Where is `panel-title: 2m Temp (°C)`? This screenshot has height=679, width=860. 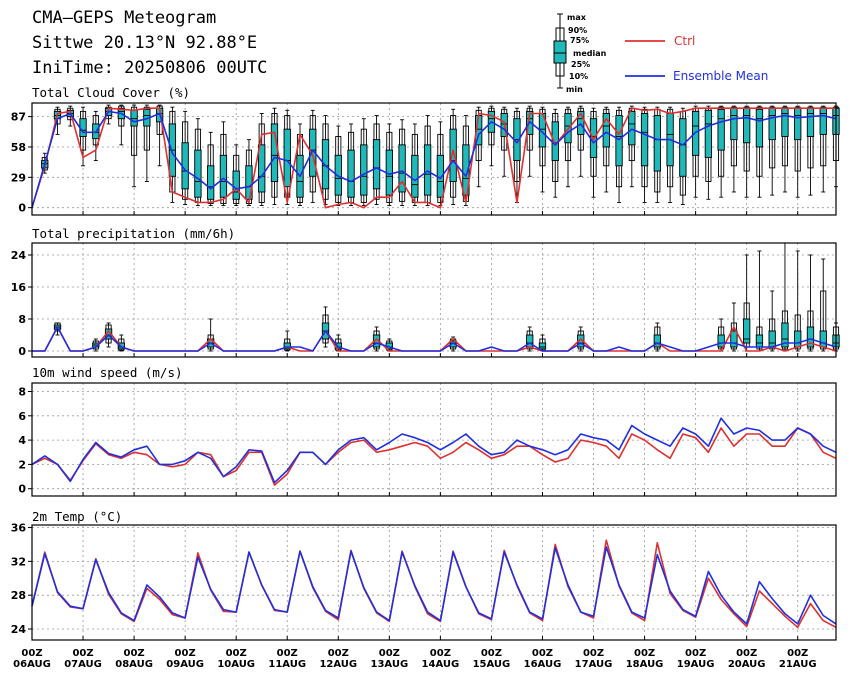
panel-title: 2m Temp (°C) is located at coordinates (77, 516).